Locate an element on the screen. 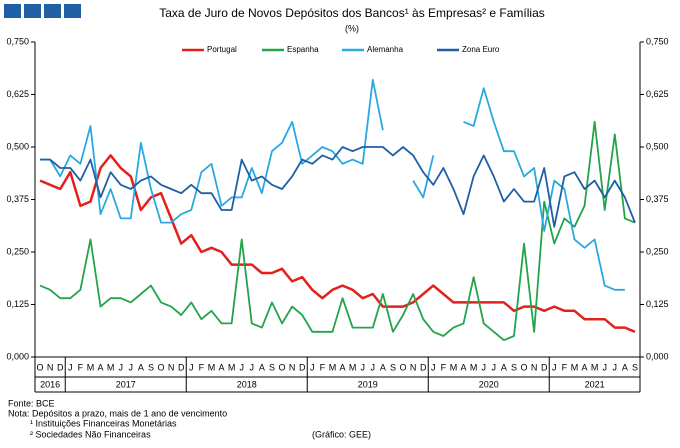 The height and width of the screenshot is (448, 680). y2-tick-label: 0,375 is located at coordinates (657, 199).